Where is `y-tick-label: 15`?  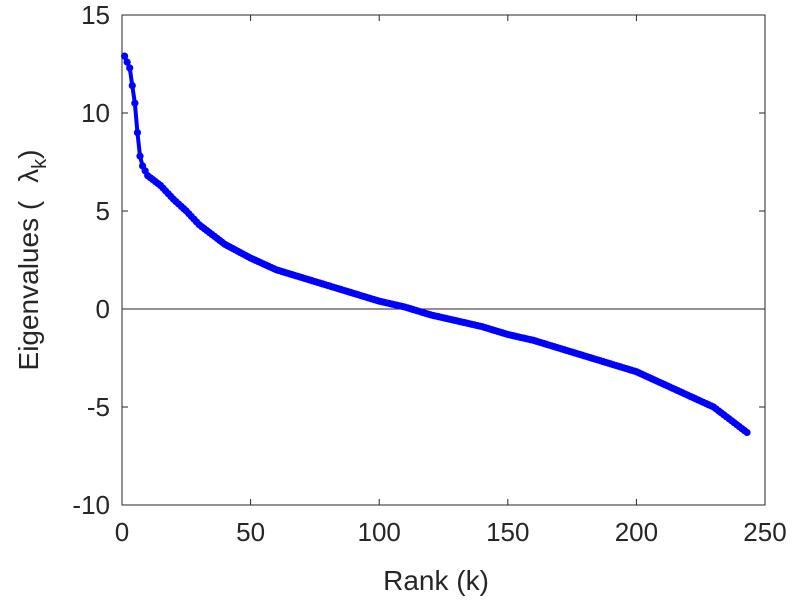 y-tick-label: 15 is located at coordinates (95, 15).